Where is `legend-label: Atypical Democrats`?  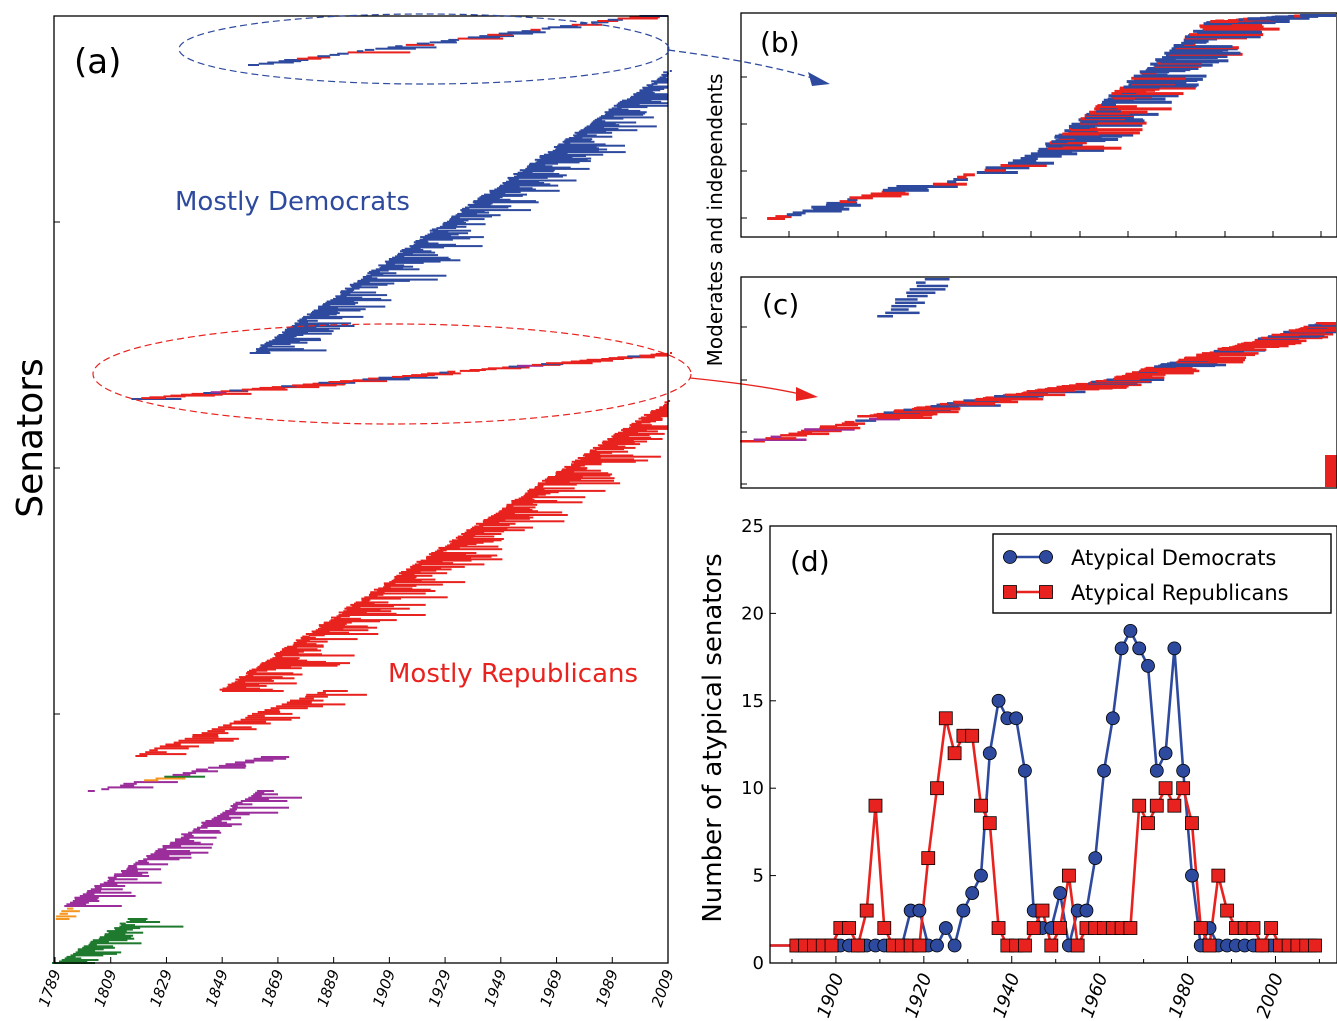
legend-label: Atypical Democrats is located at coordinates (1173, 558).